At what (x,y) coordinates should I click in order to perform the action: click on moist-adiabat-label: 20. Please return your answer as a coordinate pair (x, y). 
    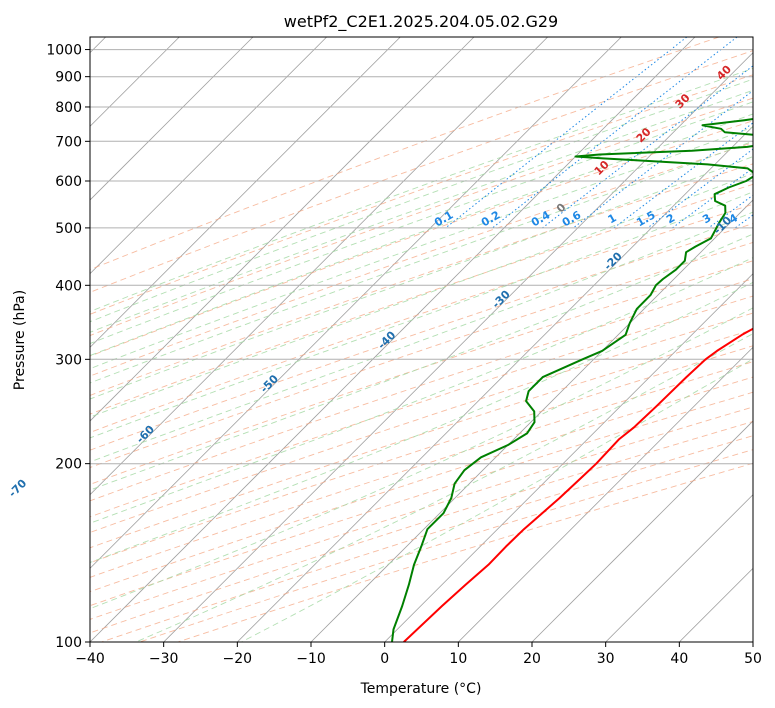
    Looking at the image, I should click on (644, 135).